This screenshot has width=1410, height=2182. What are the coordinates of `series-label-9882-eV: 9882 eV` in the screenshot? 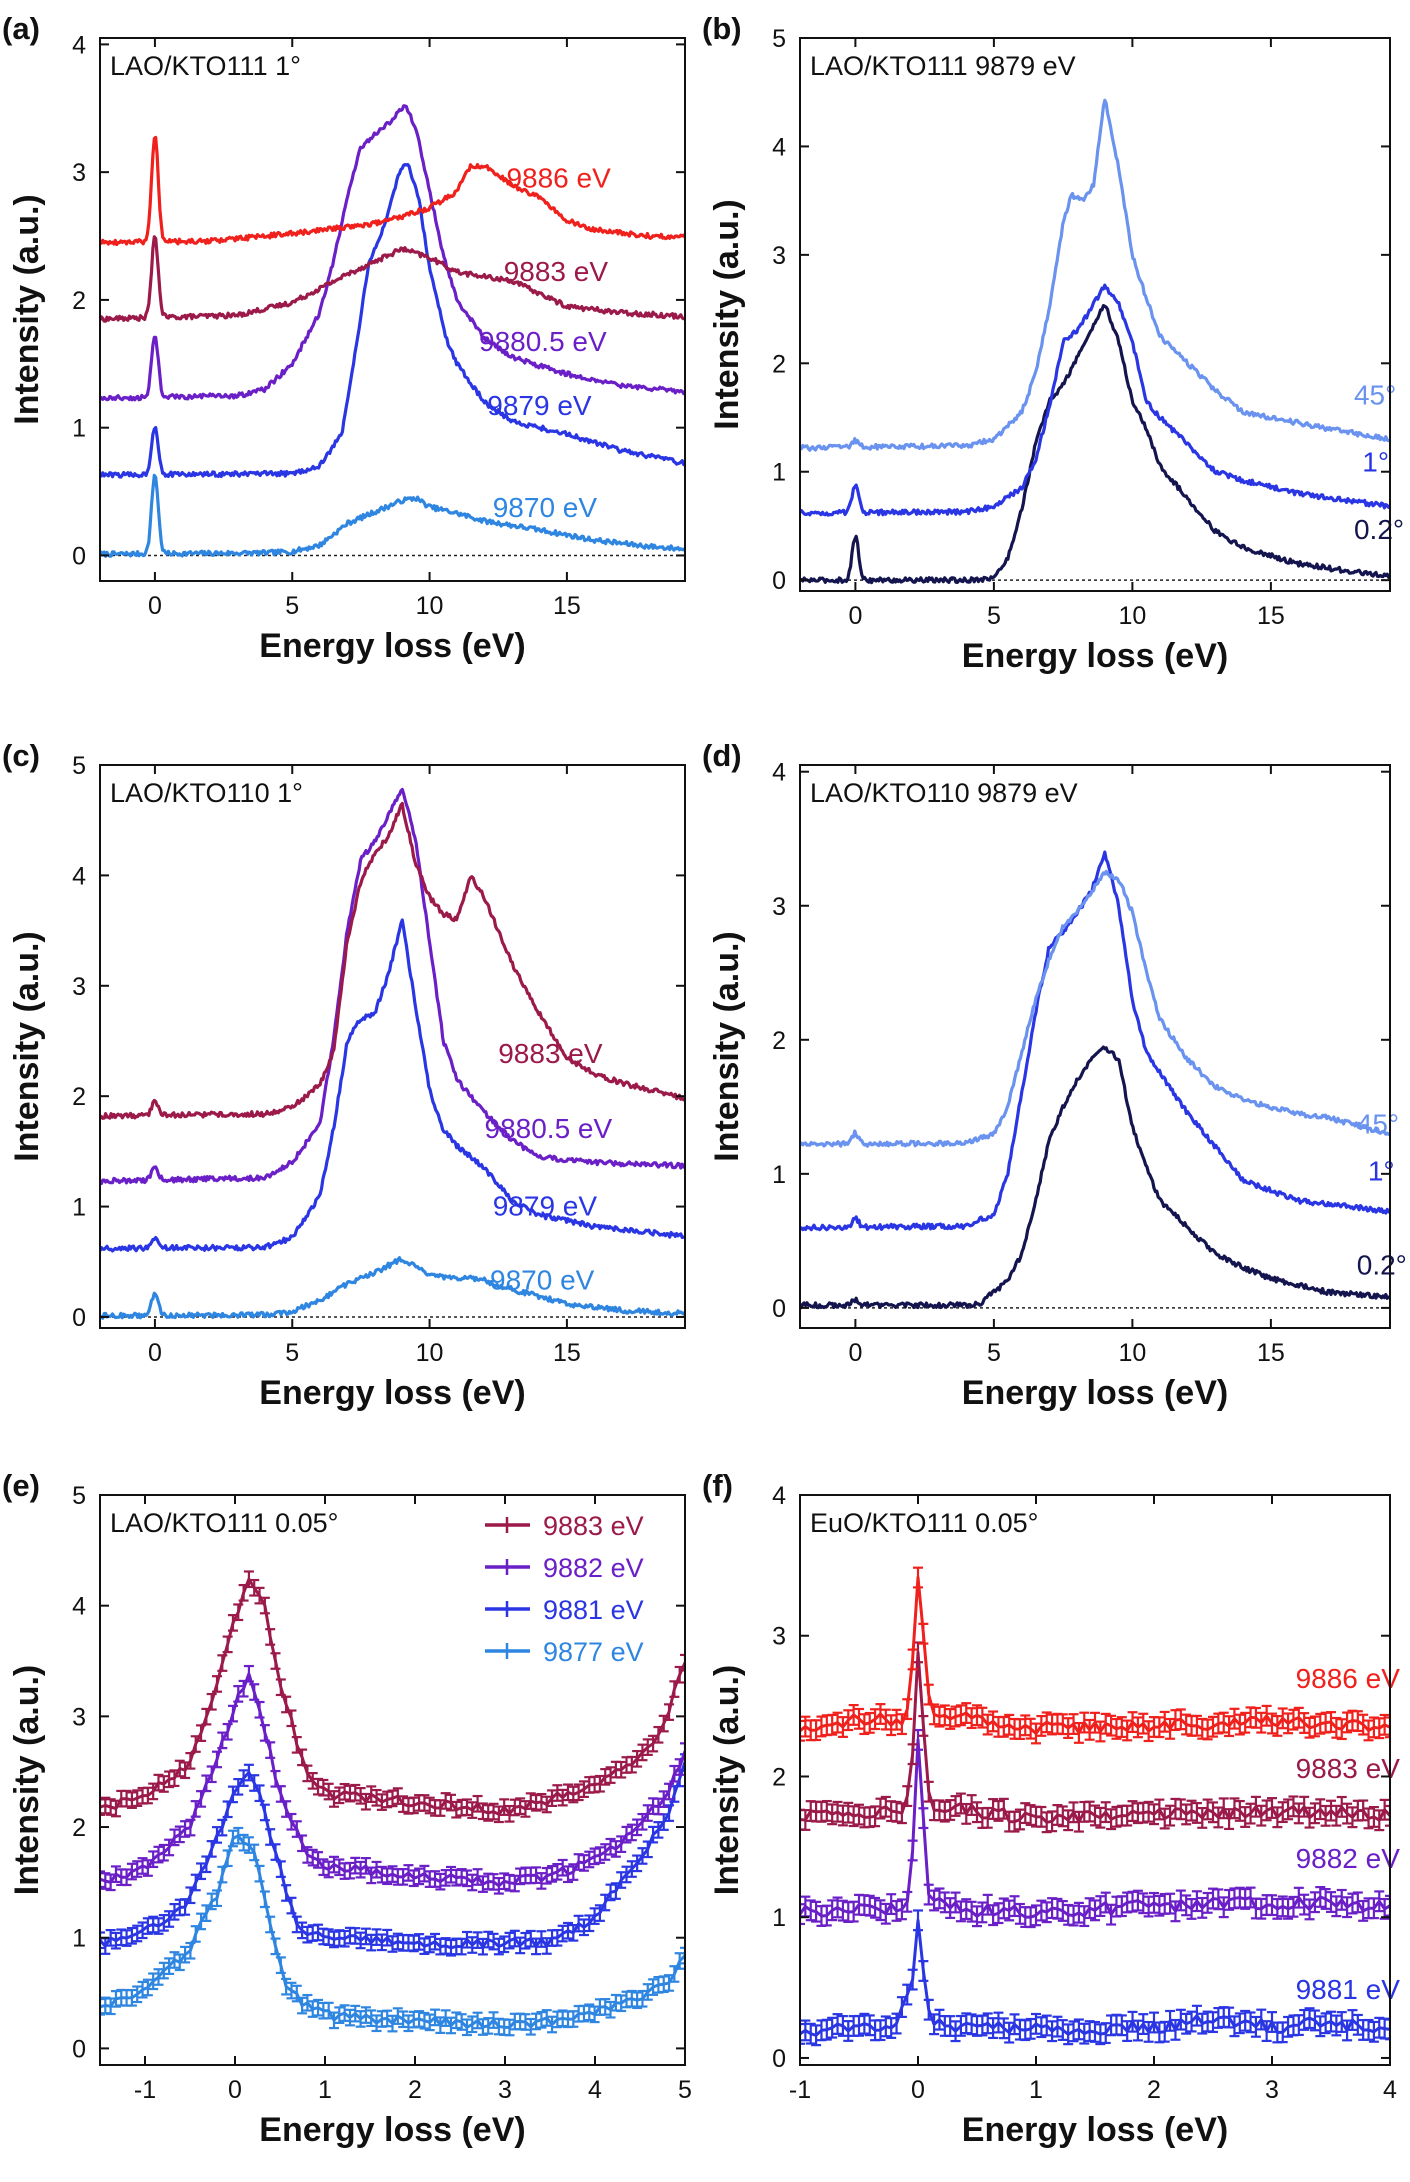 It's located at (1348, 1858).